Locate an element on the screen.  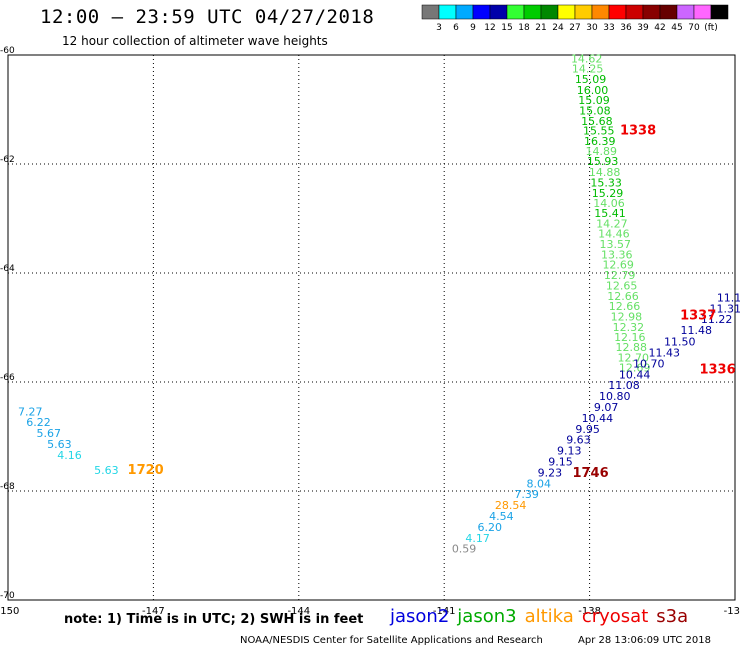
pass-time-tag: 1720 is located at coordinates (146, 470).